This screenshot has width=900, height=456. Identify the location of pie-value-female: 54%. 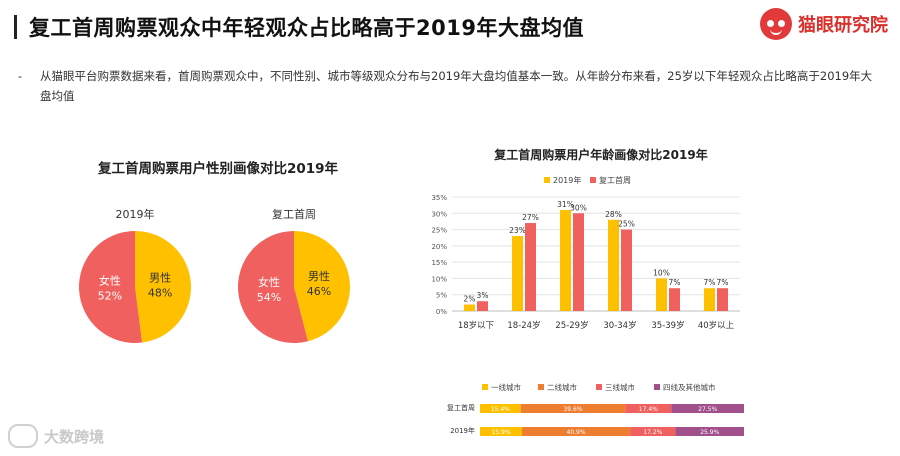
(269, 297).